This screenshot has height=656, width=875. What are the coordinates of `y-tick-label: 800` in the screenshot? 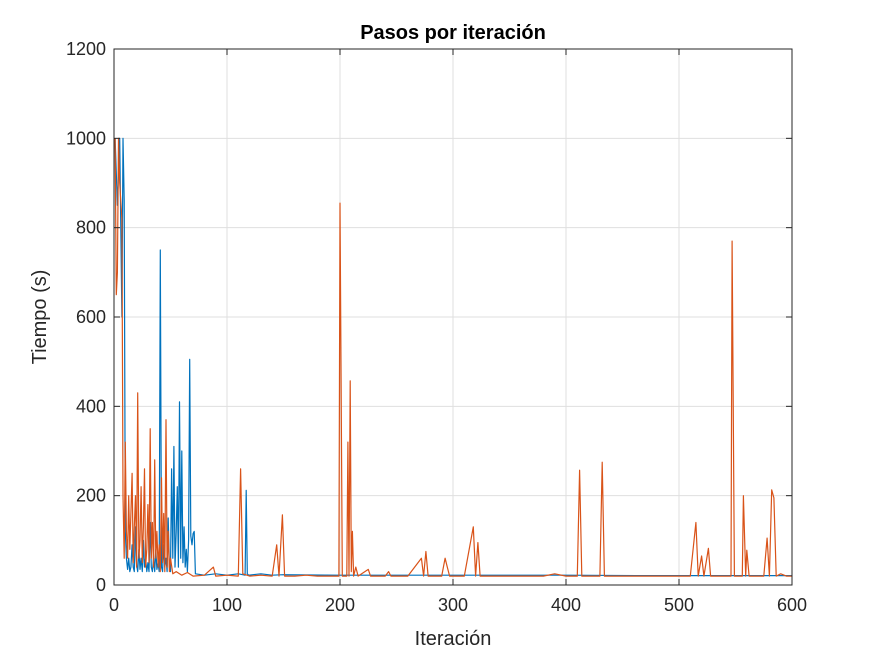 It's located at (91, 228).